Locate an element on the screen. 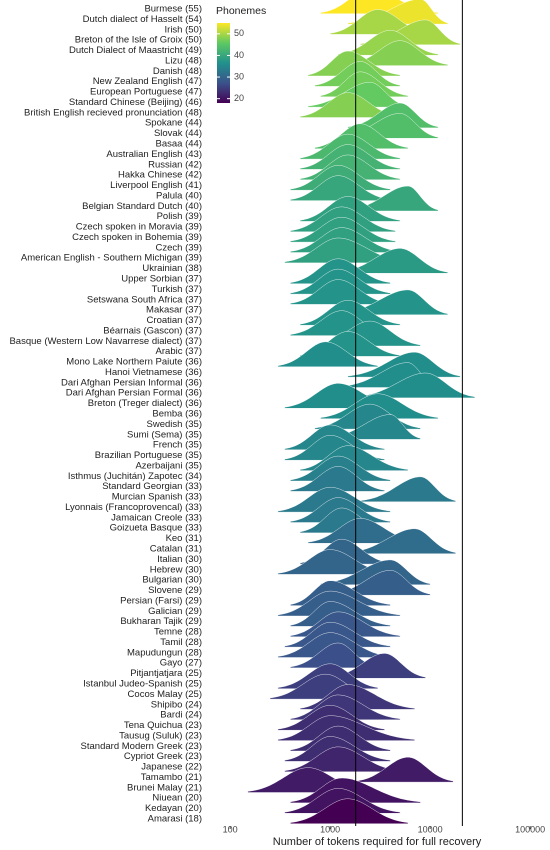 This screenshot has width=550, height=850. category-label: French (35) is located at coordinates (177, 445).